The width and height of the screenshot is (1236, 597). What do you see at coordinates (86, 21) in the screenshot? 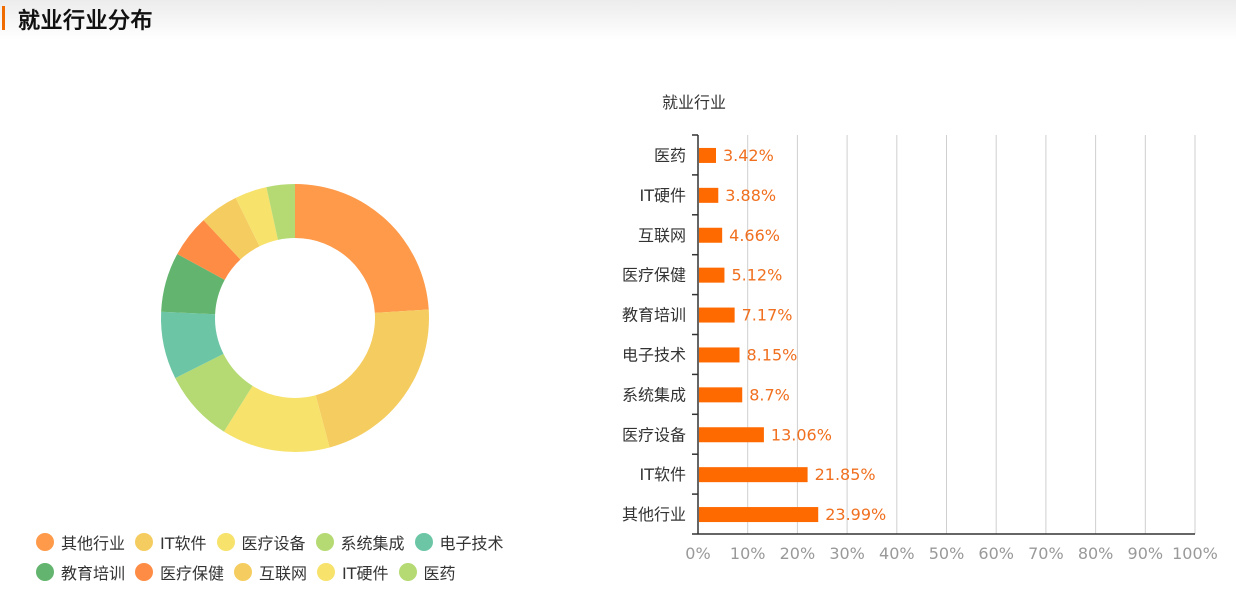
I see `page-title: 就业行业分布` at bounding box center [86, 21].